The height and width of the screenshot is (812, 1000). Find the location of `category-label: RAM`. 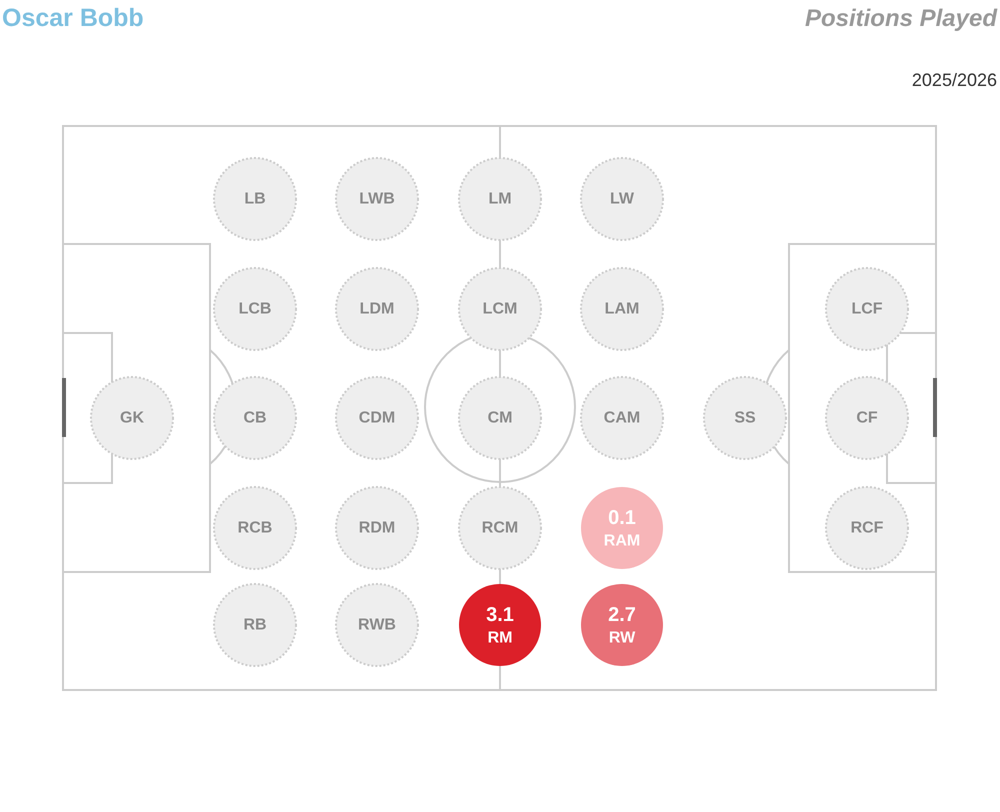

category-label: RAM is located at coordinates (622, 541).